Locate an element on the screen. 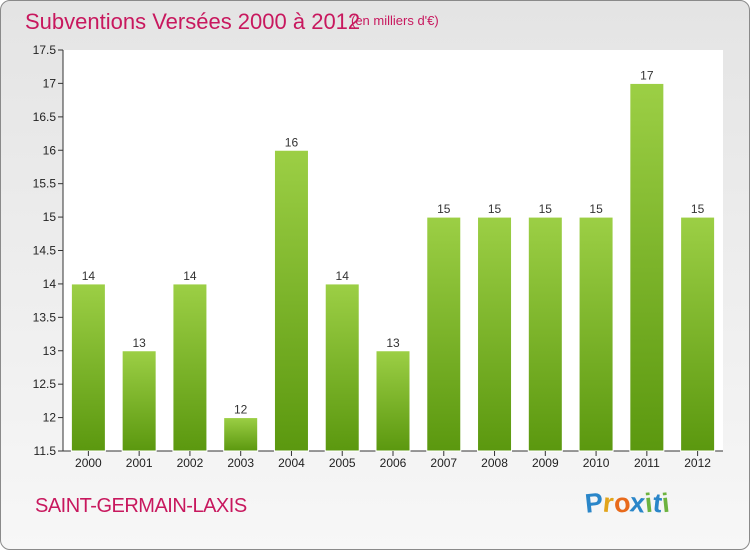 The height and width of the screenshot is (550, 750). chart-title: Subventions Versées 2000 à 2012 is located at coordinates (193, 21).